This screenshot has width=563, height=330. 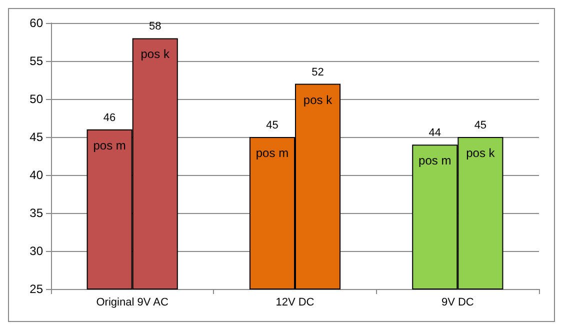 What do you see at coordinates (109, 118) in the screenshot?
I see `data-label: 46` at bounding box center [109, 118].